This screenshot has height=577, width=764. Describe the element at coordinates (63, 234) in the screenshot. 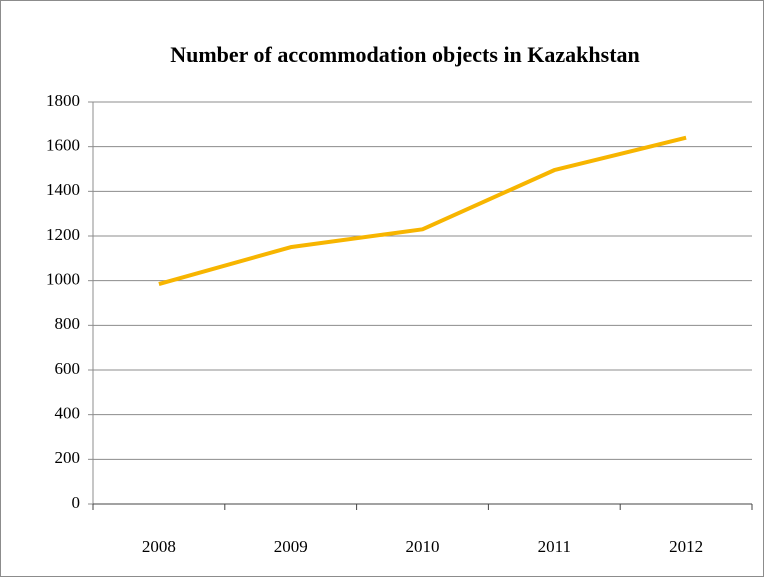

I see `y-tick-label: 1200` at that location.